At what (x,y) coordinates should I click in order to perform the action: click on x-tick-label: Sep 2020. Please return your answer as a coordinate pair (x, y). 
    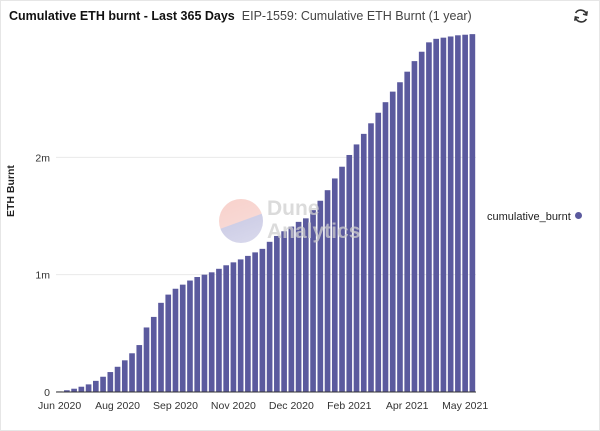
    Looking at the image, I should click on (175, 406).